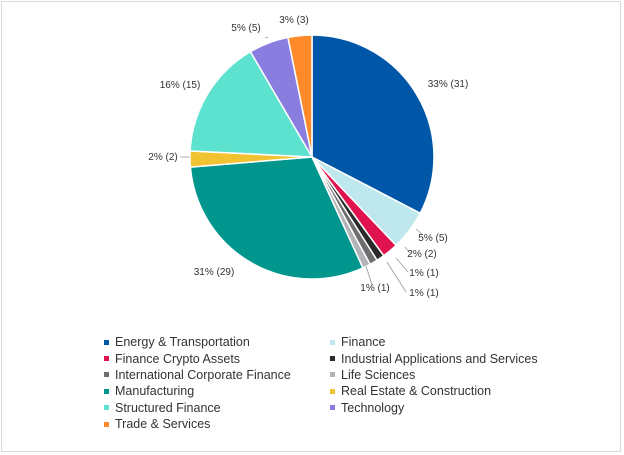 The height and width of the screenshot is (455, 624). Describe the element at coordinates (217, 391) in the screenshot. I see `legend-item: Manufacturing` at that location.